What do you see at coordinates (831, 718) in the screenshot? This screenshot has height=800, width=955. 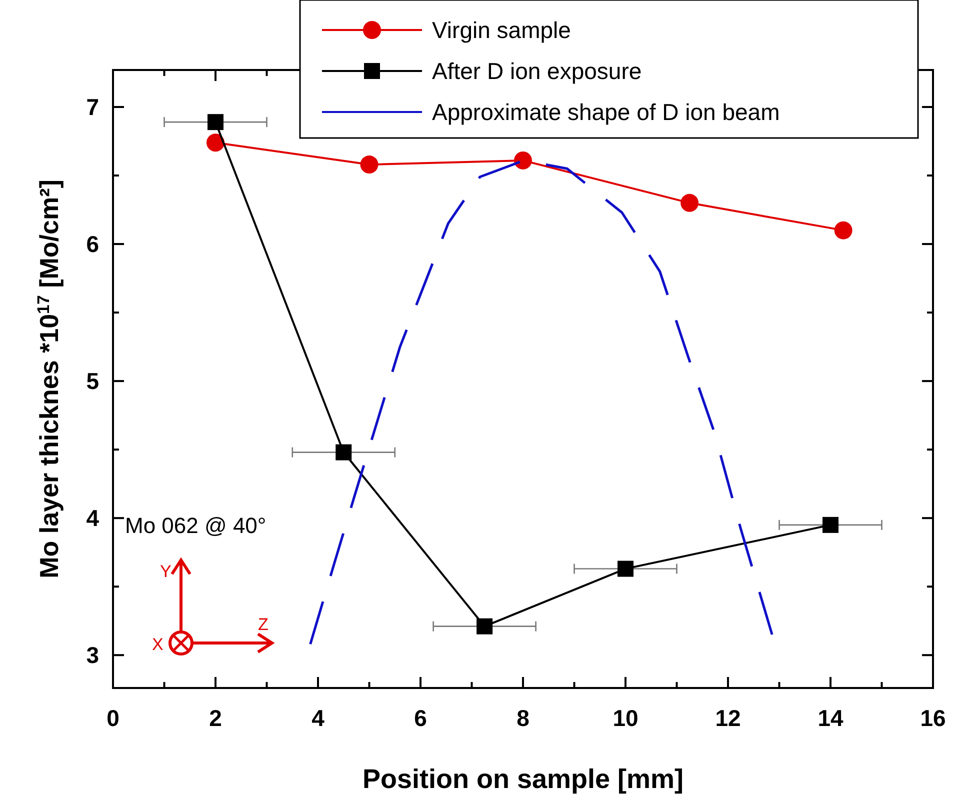 I see `x-tick-label: 14` at bounding box center [831, 718].